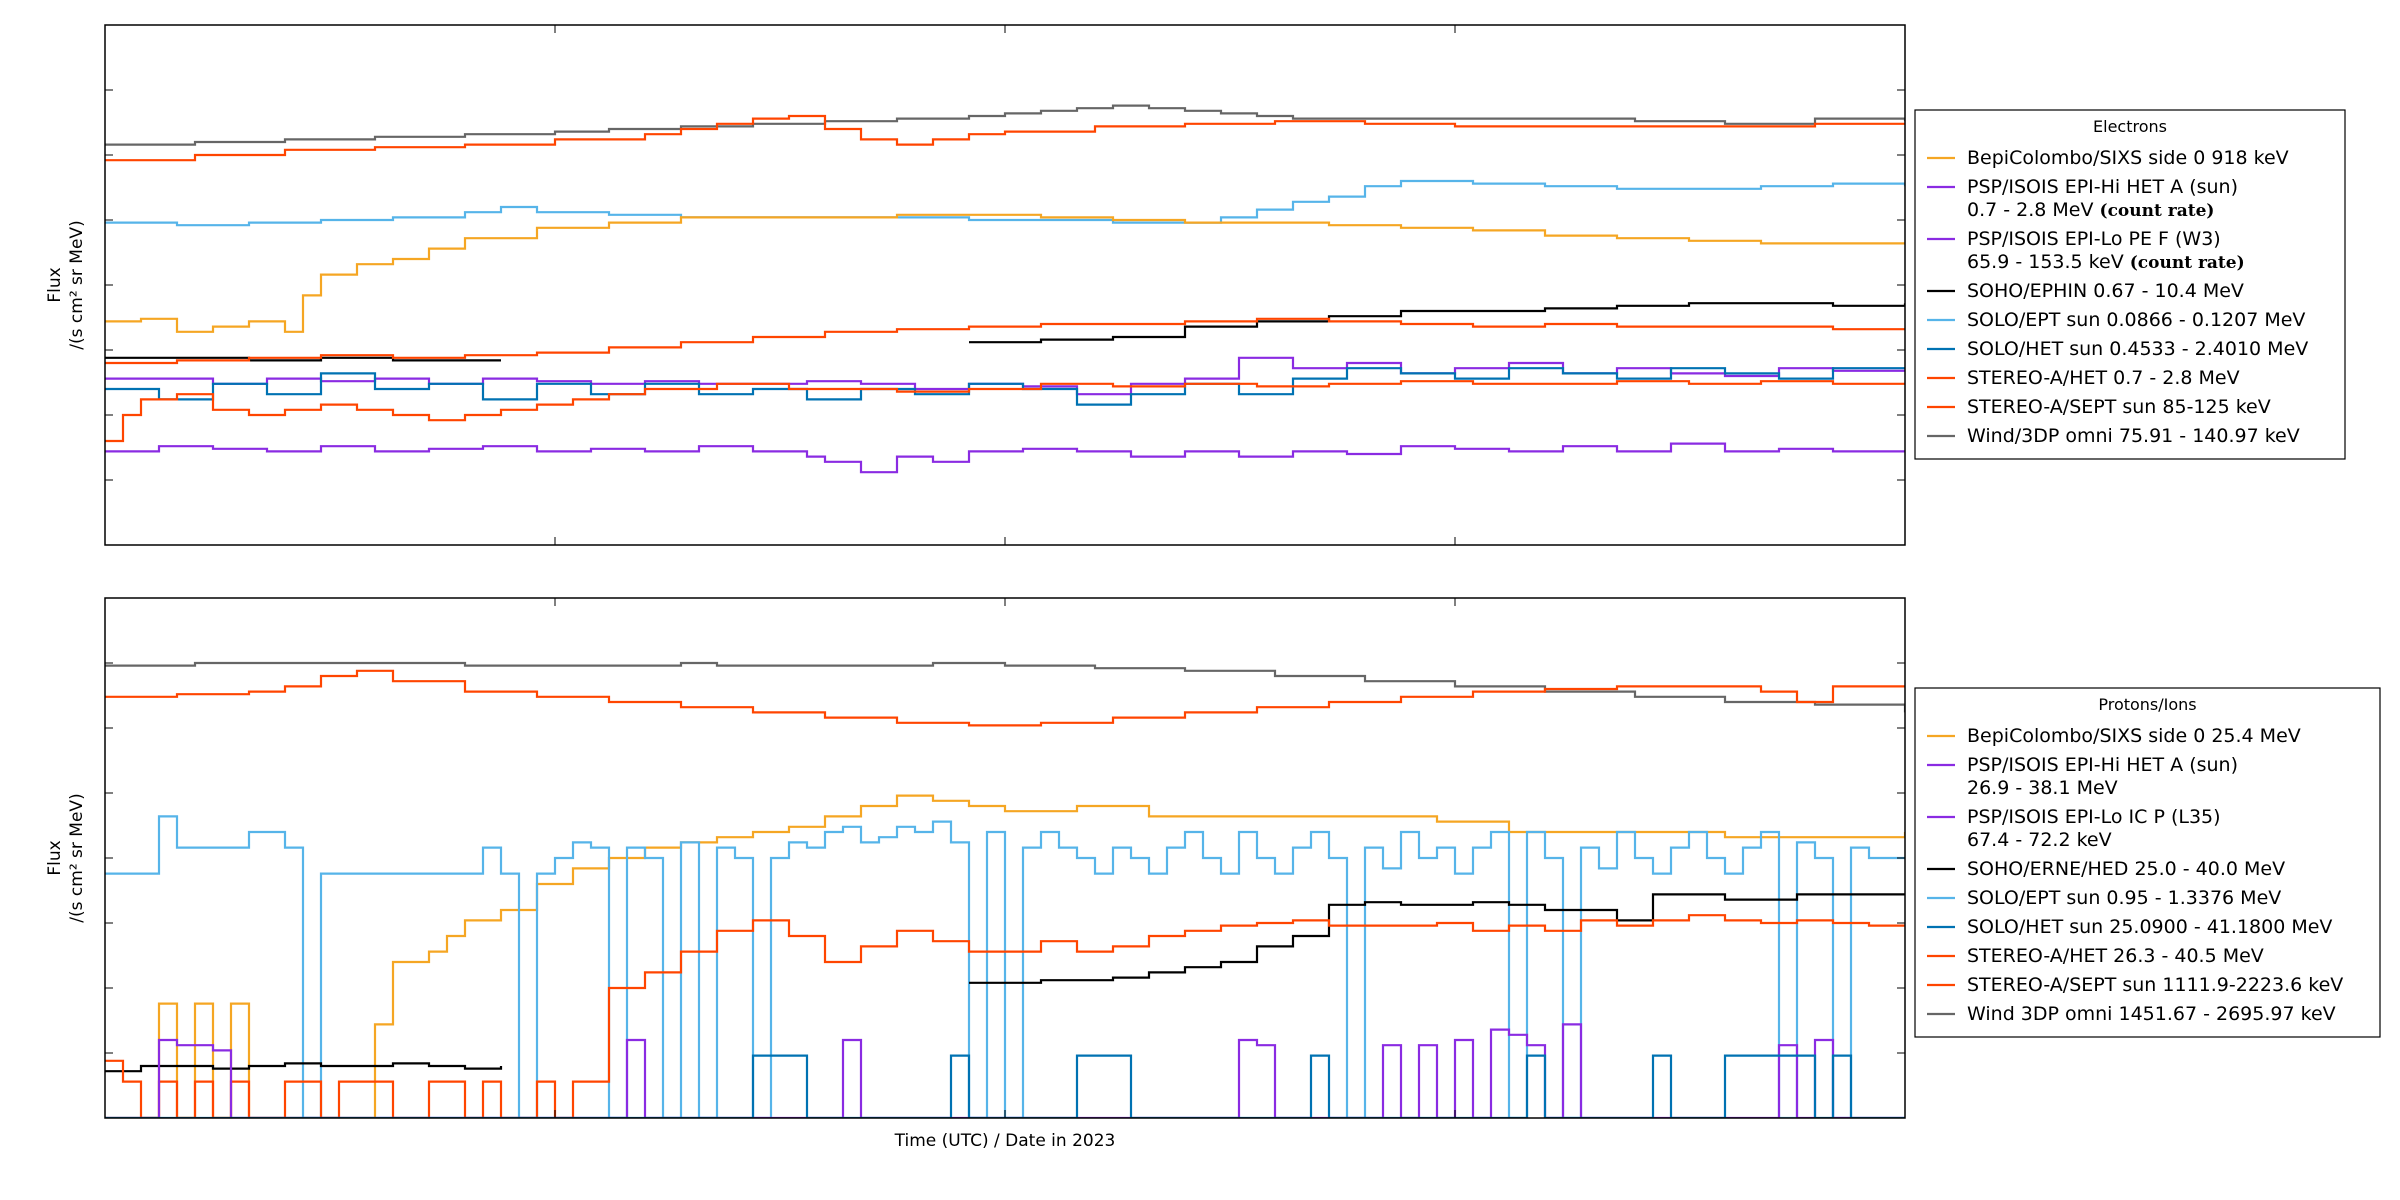 Image resolution: width=2400 pixels, height=1200 pixels. What do you see at coordinates (2126, 869) in the screenshot?
I see `legend-label: SOHO/ERNE/HED 25.0 - 40.0 MeV` at bounding box center [2126, 869].